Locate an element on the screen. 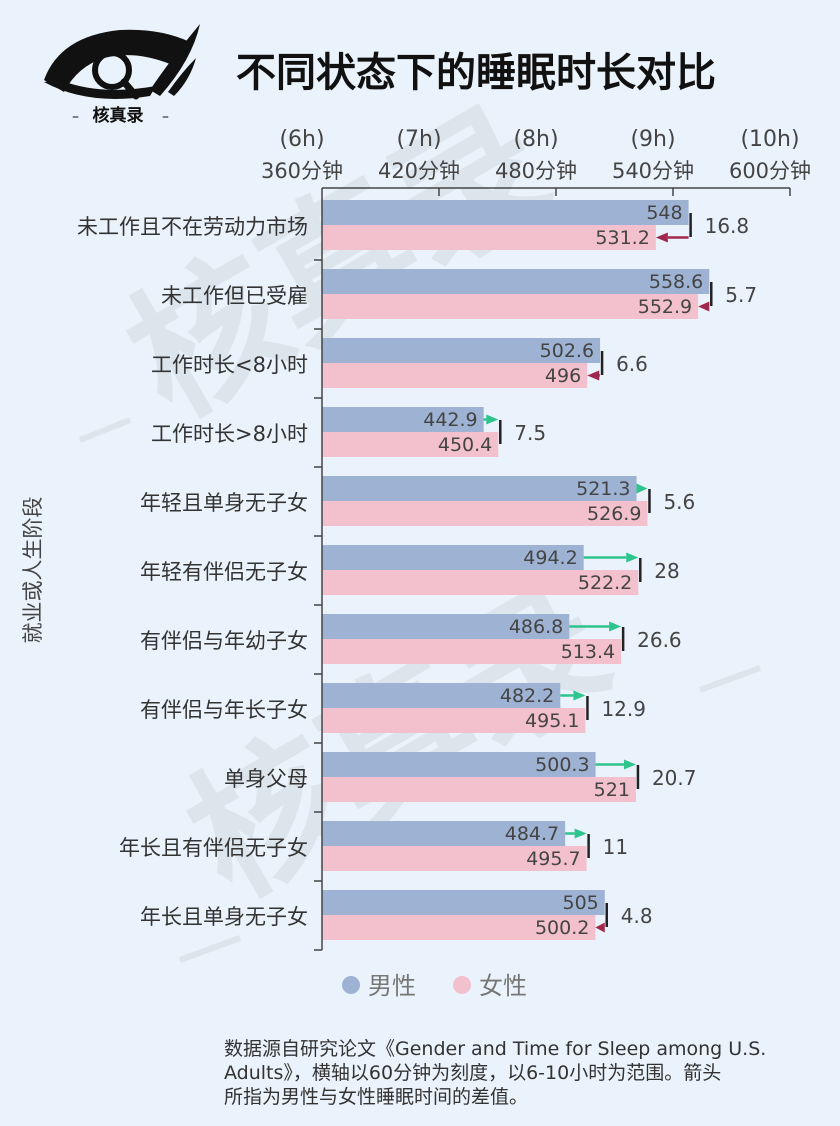 The image size is (840, 1126). category-label: 单身父母 is located at coordinates (266, 779).